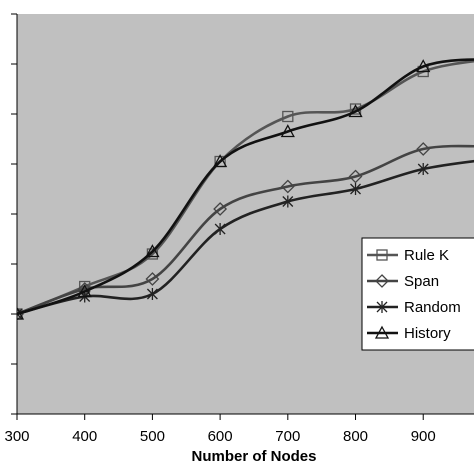 This screenshot has height=474, width=474. I want to click on x-tick-label: 300, so click(16, 436).